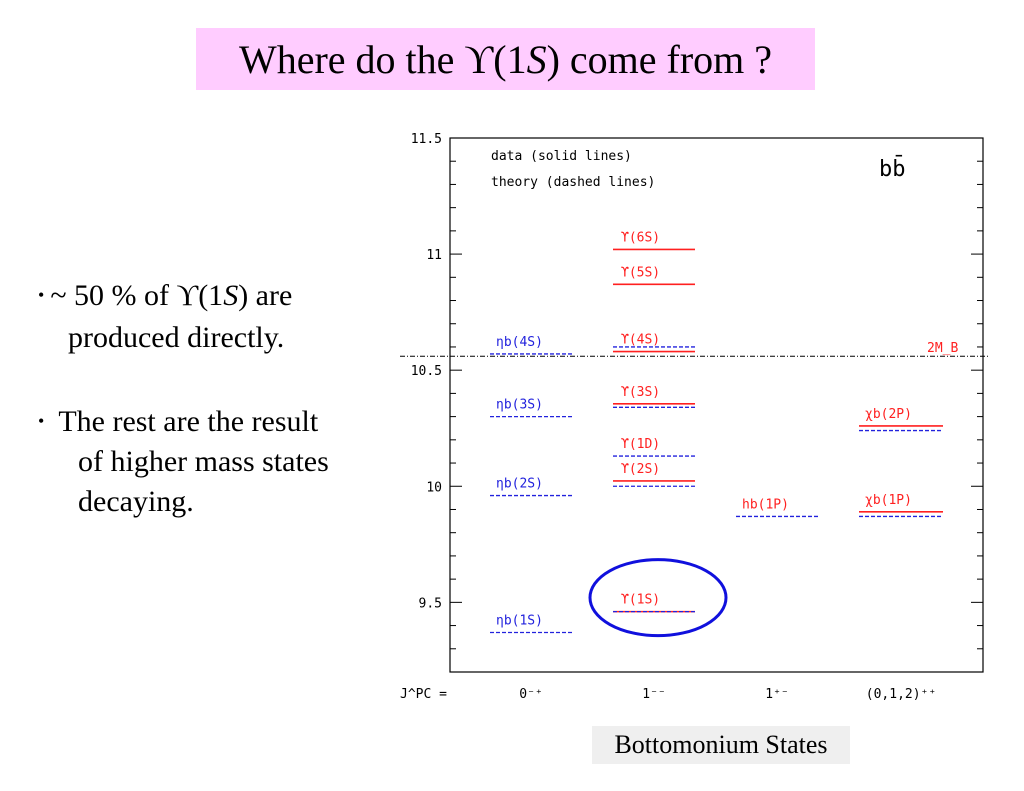 The height and width of the screenshot is (791, 1024). What do you see at coordinates (640, 272) in the screenshot?
I see `state-label: ϒ(5S)` at bounding box center [640, 272].